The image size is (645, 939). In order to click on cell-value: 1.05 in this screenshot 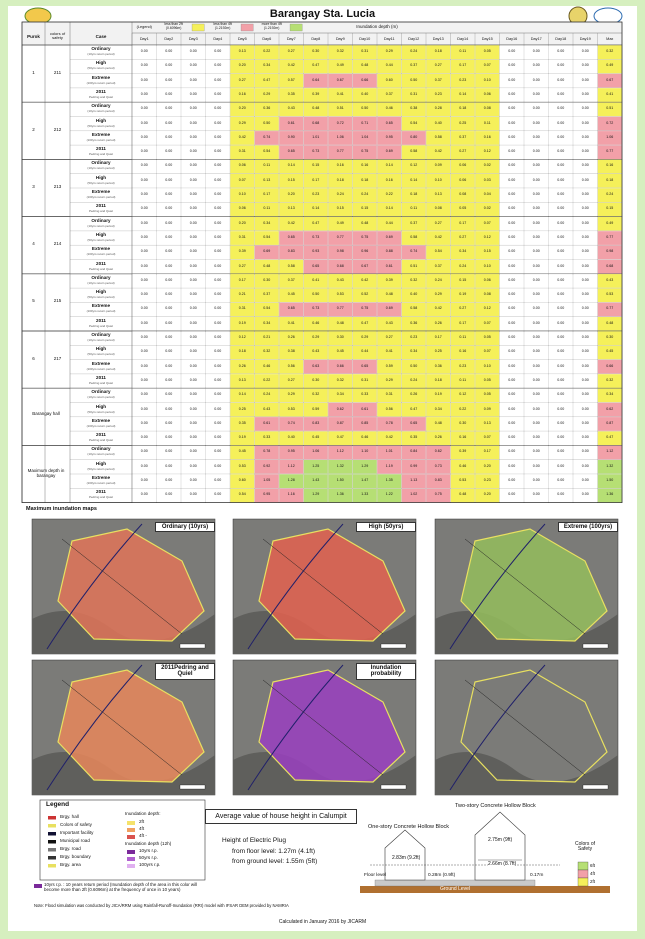, I will do `click(267, 480)`.